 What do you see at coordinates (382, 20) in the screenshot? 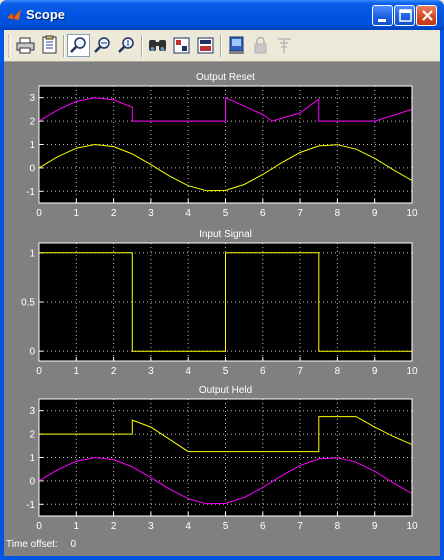
I see `minimize-icon` at bounding box center [382, 20].